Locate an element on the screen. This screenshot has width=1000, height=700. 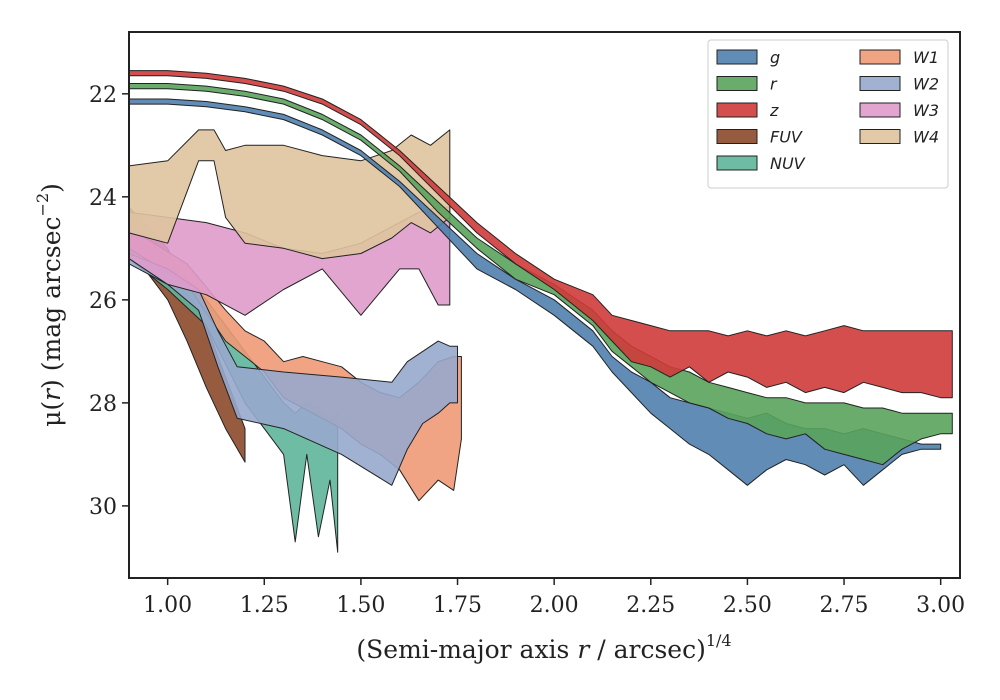
legend-label: W4 is located at coordinates (926, 137).